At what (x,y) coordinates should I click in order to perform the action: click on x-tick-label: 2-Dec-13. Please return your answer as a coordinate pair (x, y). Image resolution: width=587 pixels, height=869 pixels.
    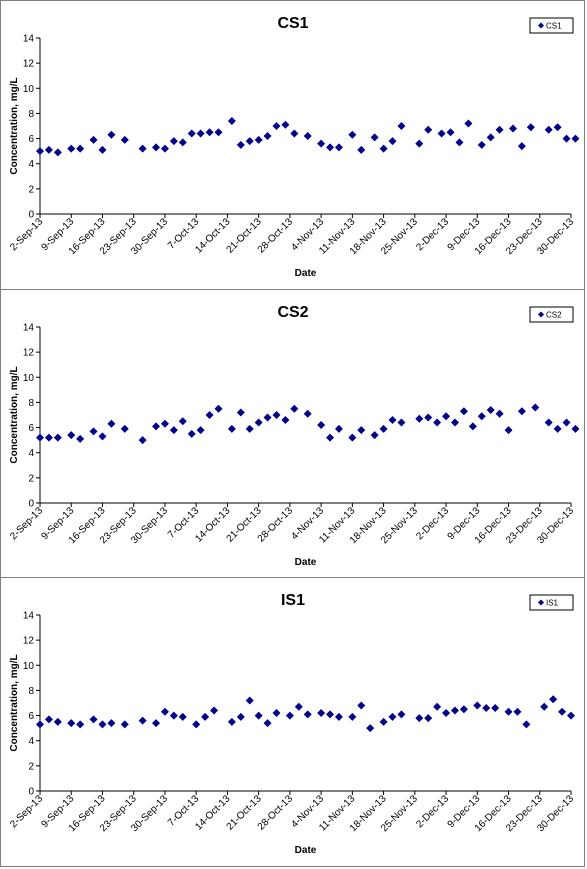
    Looking at the image, I should click on (432, 523).